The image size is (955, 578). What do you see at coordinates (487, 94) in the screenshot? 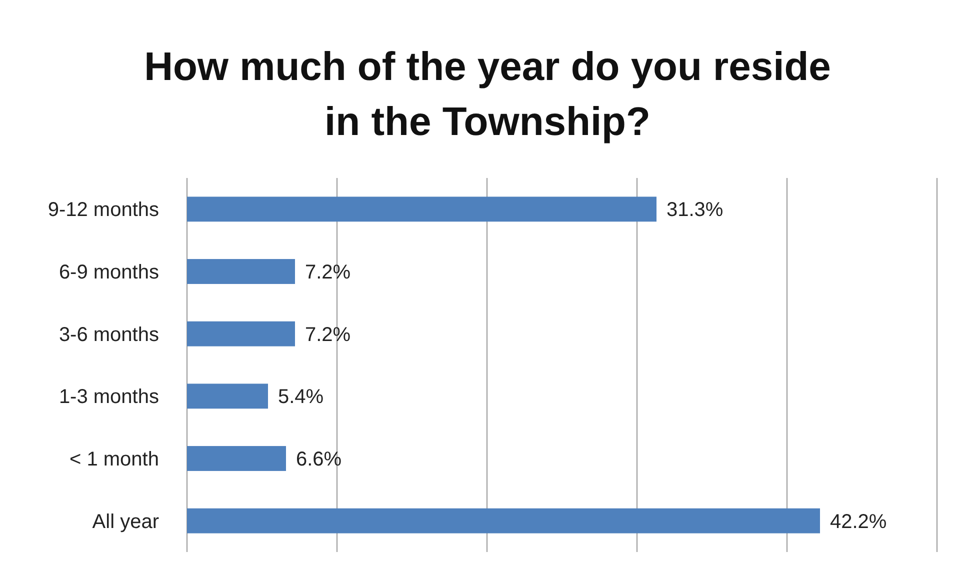
I see `chart-title: How much of the year do you reside in the Township?` at bounding box center [487, 94].